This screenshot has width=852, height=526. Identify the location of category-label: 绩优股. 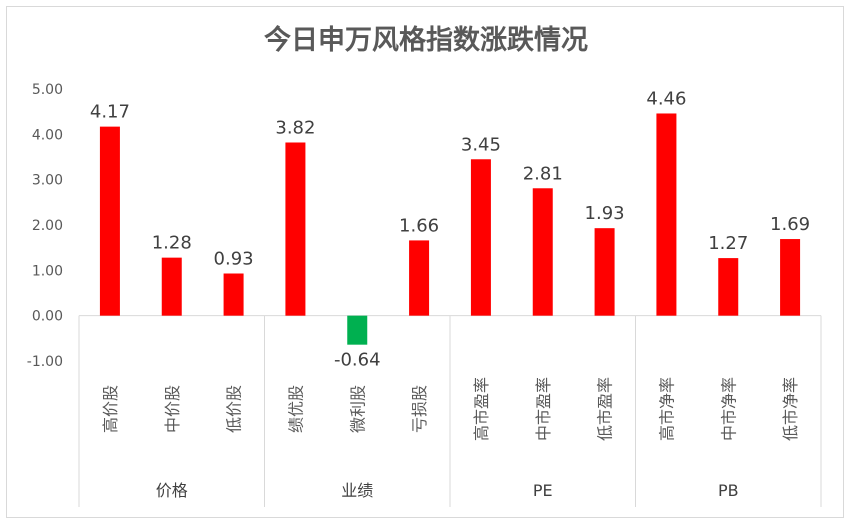
(295, 409).